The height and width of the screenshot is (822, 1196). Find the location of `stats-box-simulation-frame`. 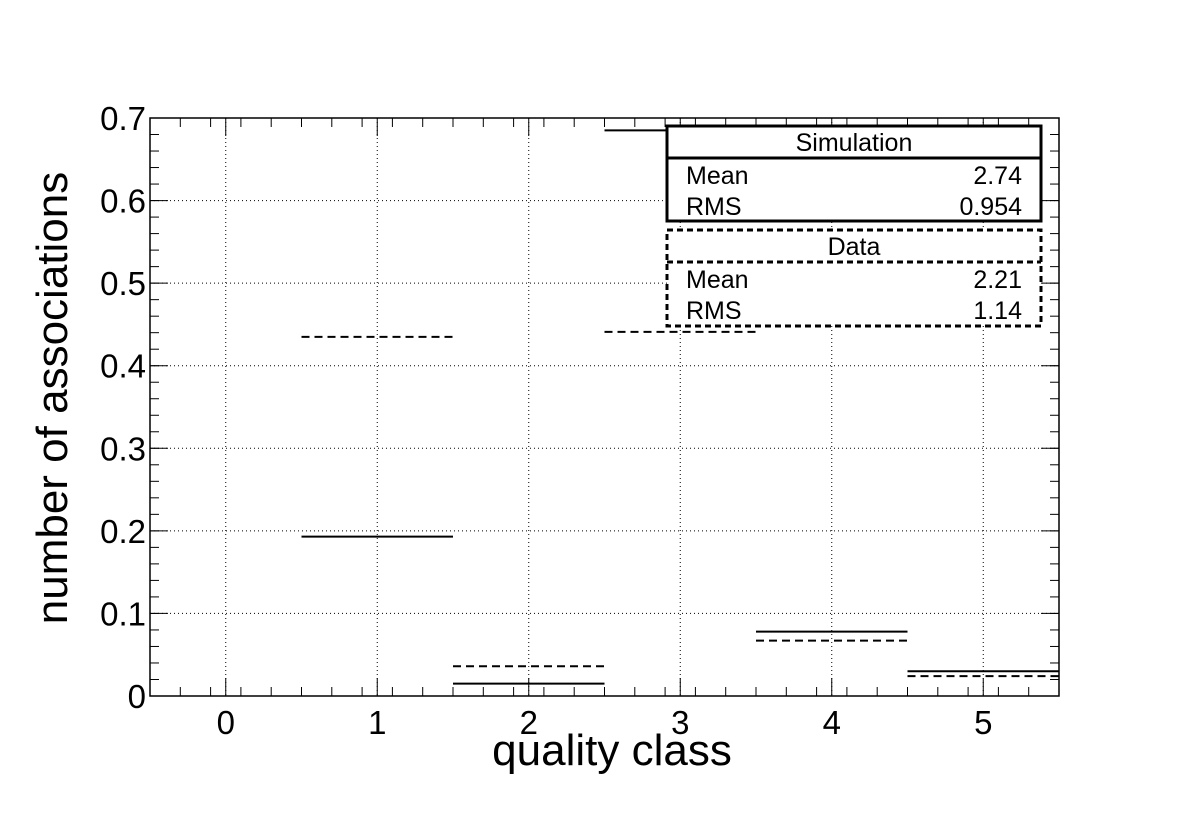

stats-box-simulation-frame is located at coordinates (854, 173).